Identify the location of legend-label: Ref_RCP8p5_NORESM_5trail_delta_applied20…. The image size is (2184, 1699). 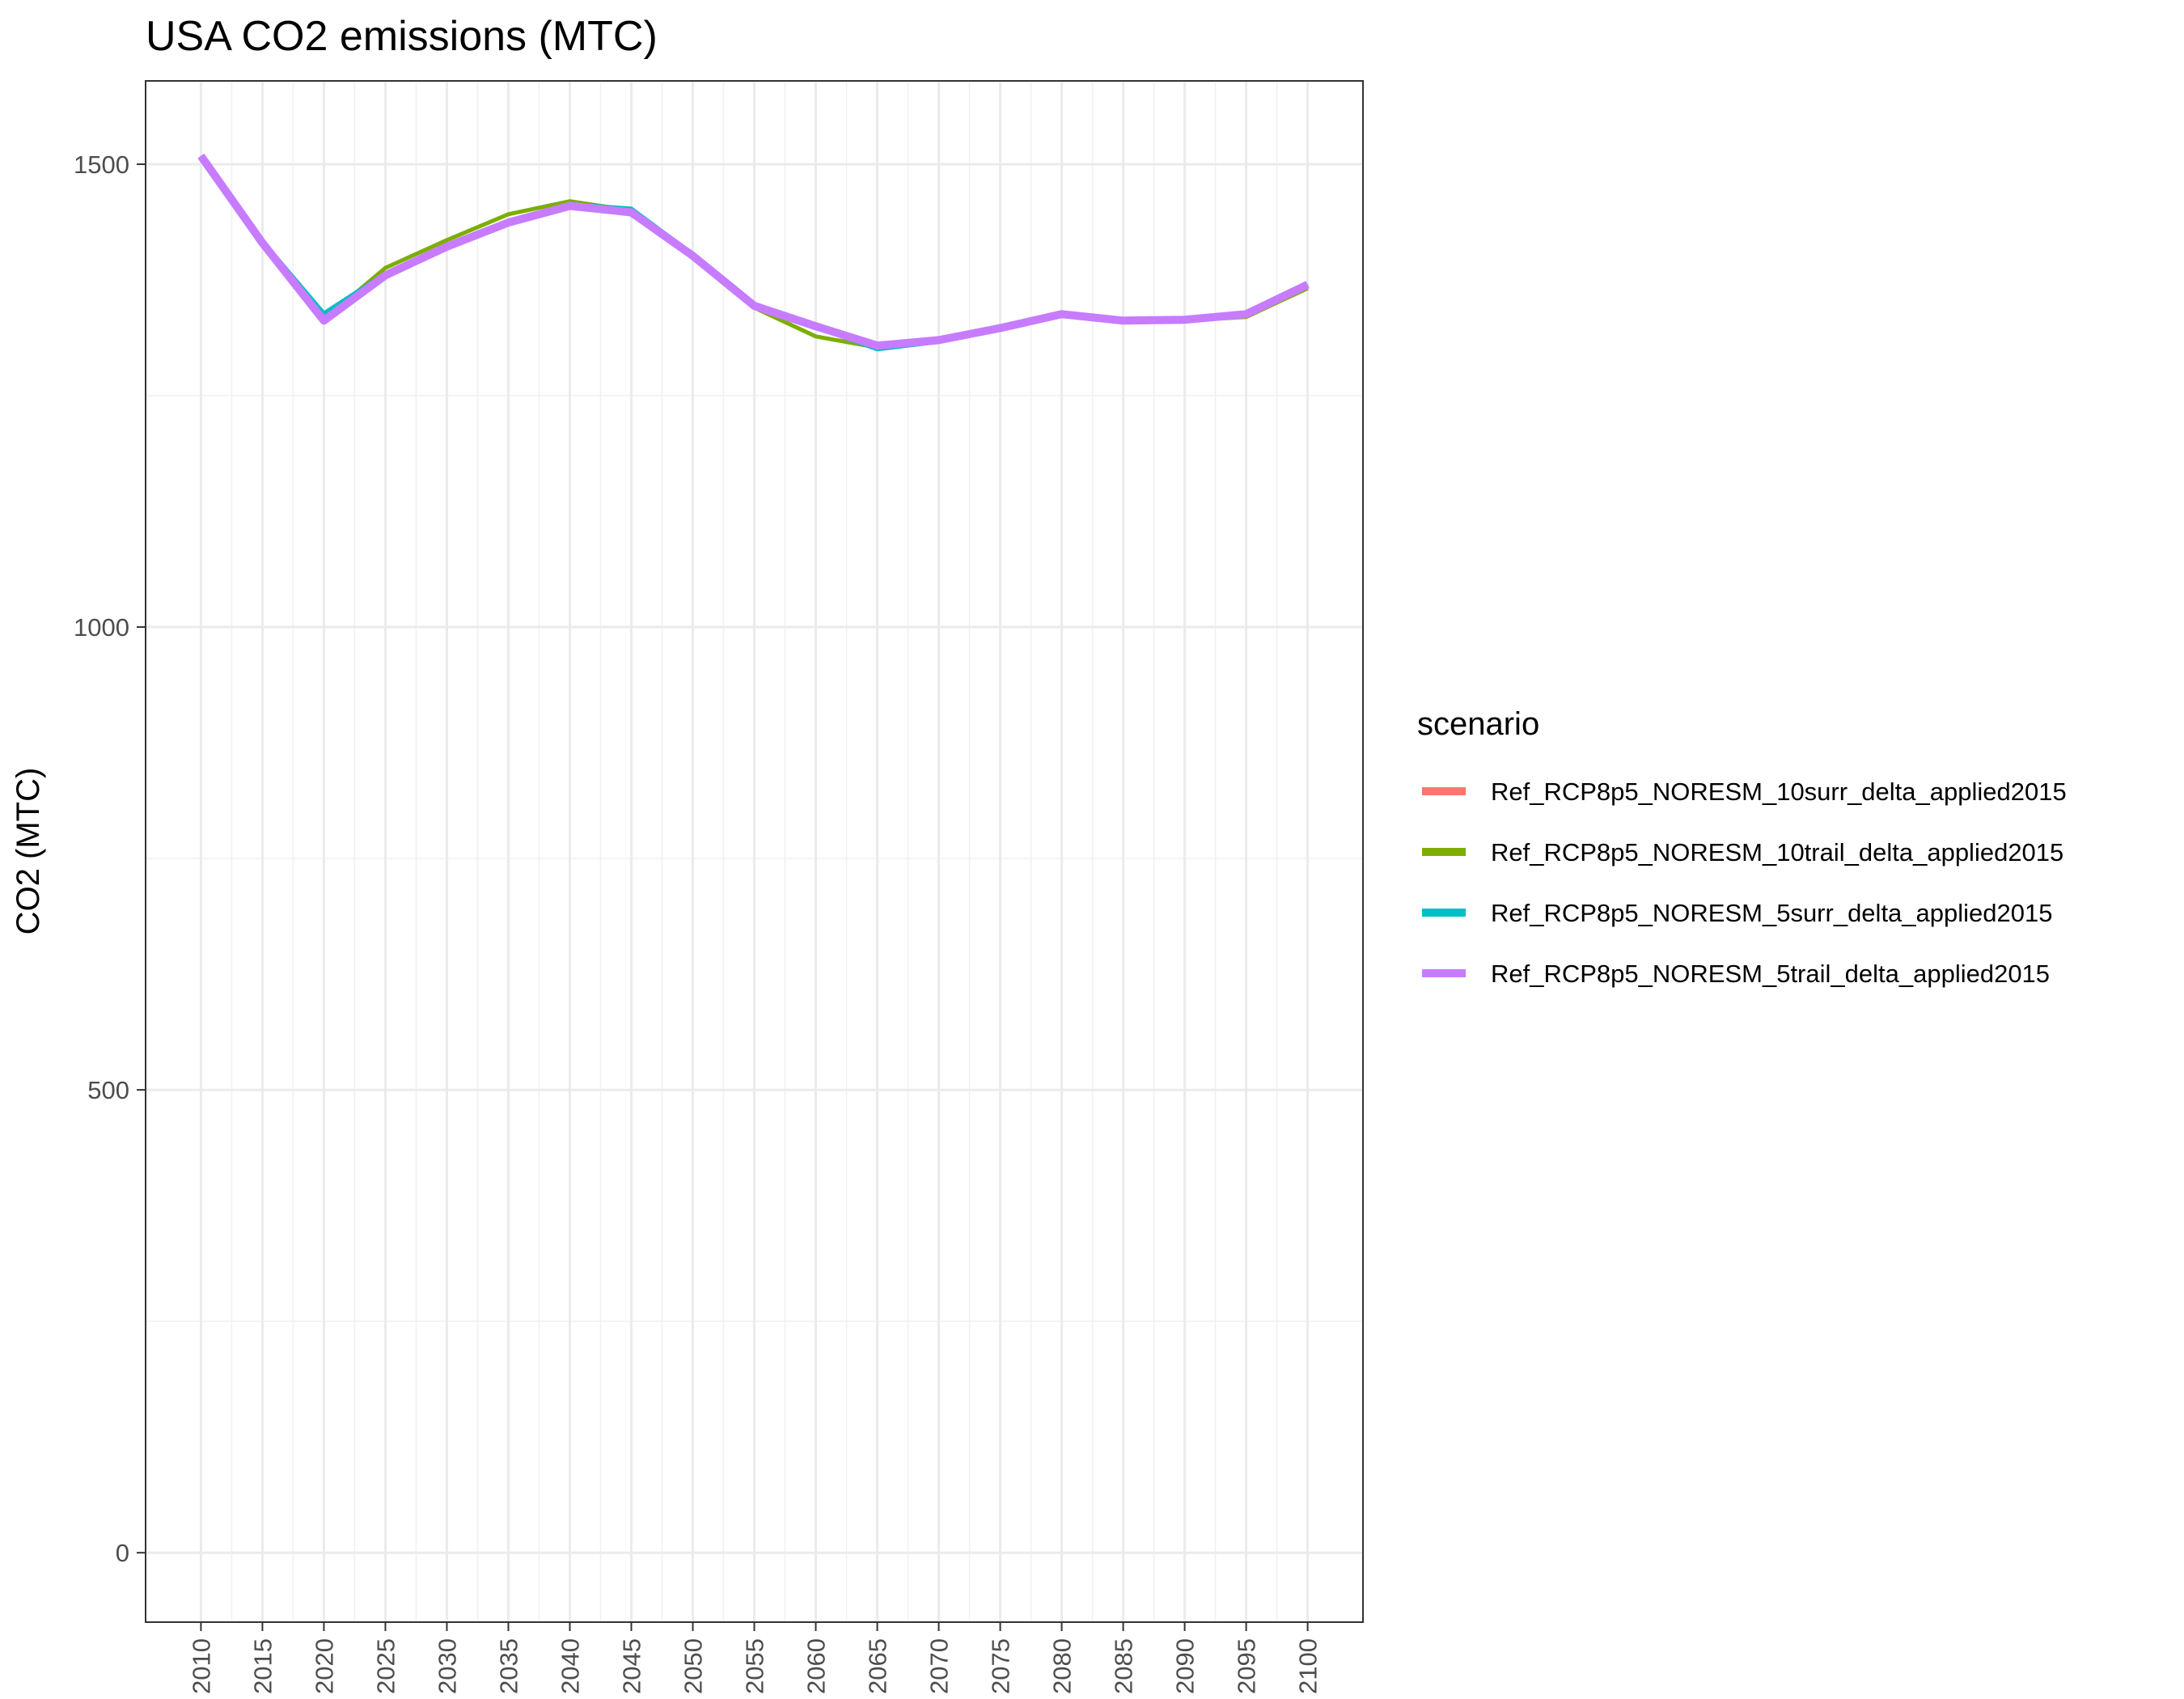
(1770, 974).